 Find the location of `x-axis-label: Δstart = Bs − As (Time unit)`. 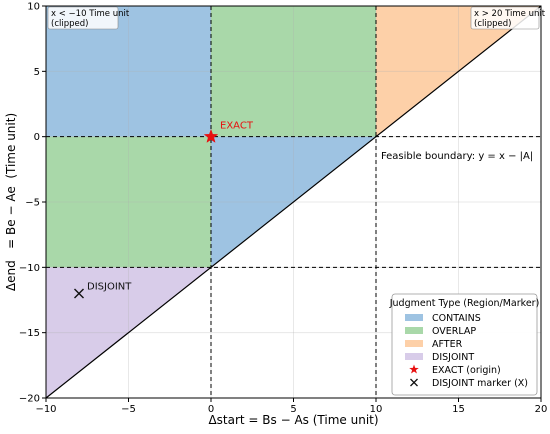

x-axis-label: Δstart = Bs − As (Time unit) is located at coordinates (293, 420).